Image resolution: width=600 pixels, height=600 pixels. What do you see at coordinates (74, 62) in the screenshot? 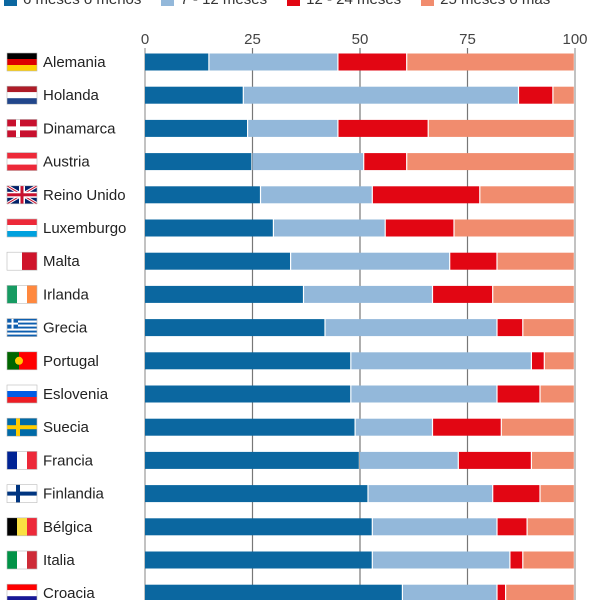
I see `country-label: Alemania` at bounding box center [74, 62].